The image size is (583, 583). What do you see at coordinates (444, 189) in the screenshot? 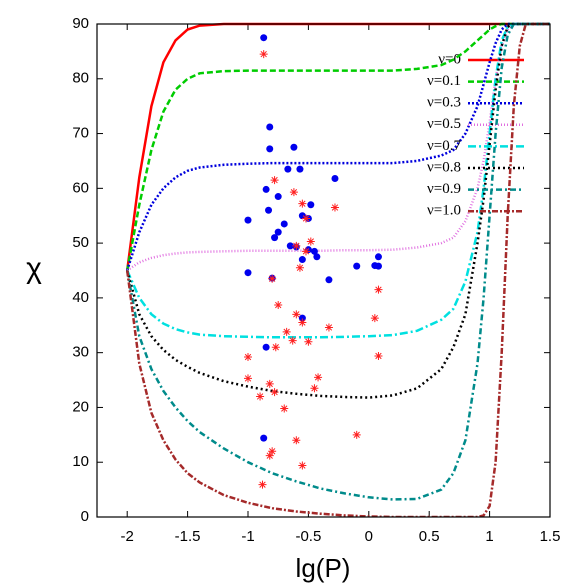
I see `legend-label: ν=0.9` at bounding box center [444, 189].